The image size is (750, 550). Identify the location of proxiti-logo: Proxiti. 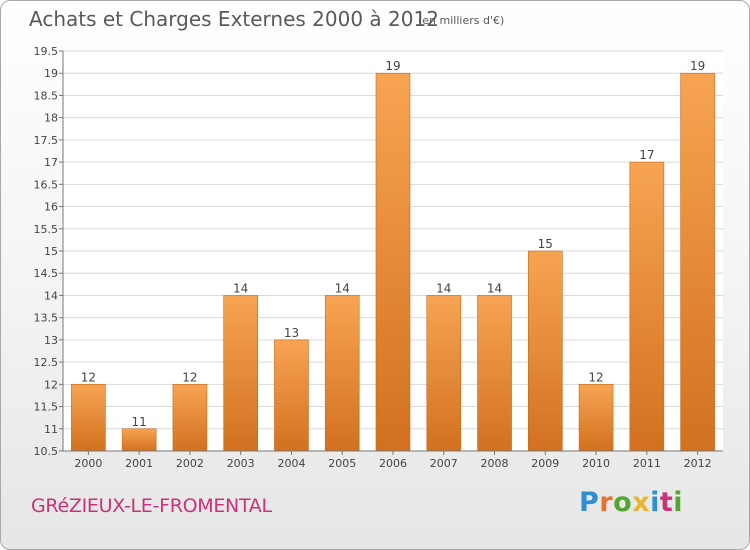
(631, 502).